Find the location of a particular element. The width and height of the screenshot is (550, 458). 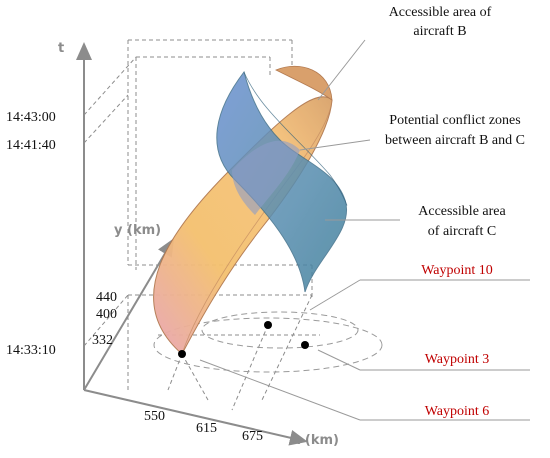

t-axis-label: t is located at coordinates (61, 48).